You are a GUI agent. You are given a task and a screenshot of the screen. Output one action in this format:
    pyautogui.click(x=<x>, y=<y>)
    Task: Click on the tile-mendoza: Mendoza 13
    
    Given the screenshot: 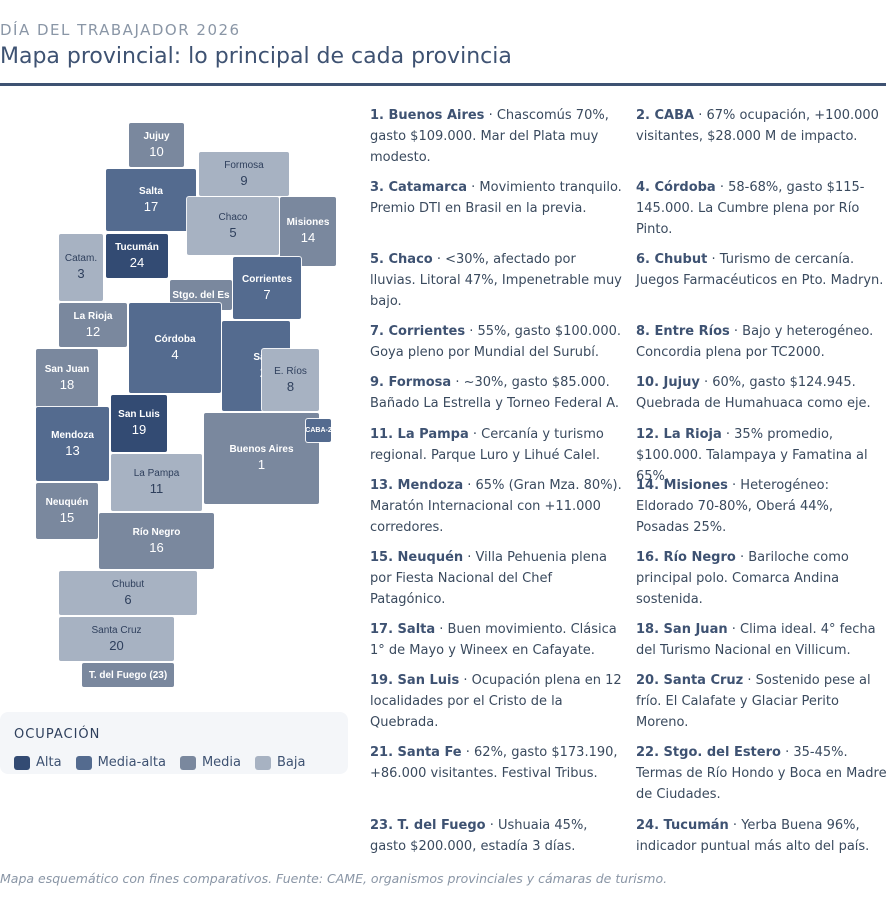 What is the action you would take?
    pyautogui.click(x=72, y=444)
    